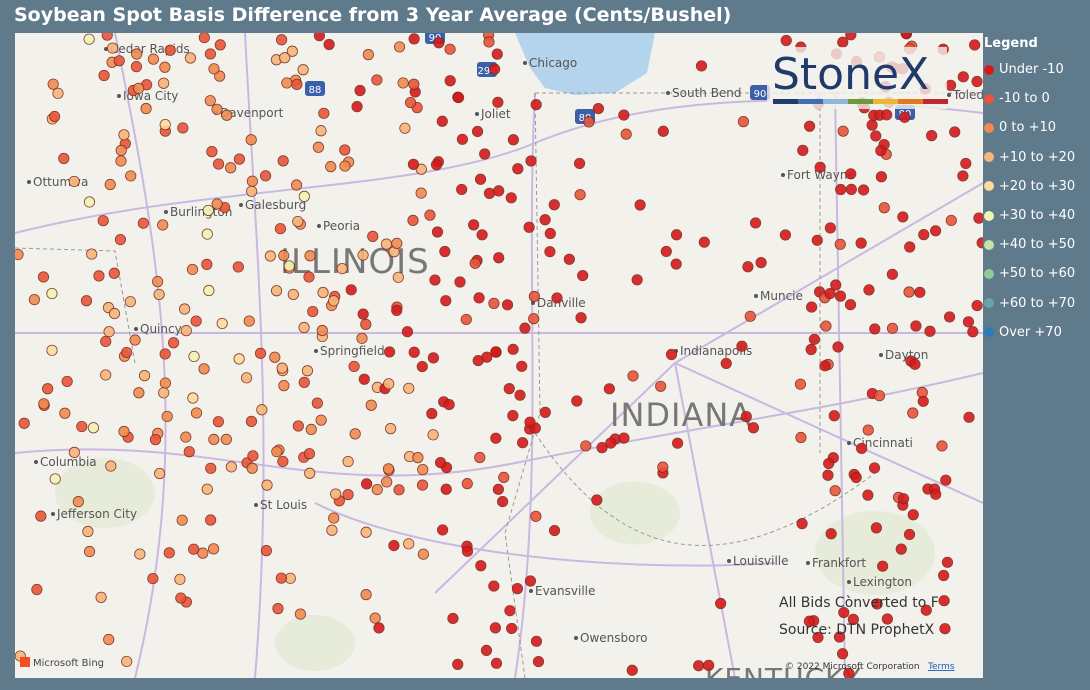 Image resolution: width=1090 pixels, height=690 pixels. I want to click on terms-link: Terms, so click(941, 667).